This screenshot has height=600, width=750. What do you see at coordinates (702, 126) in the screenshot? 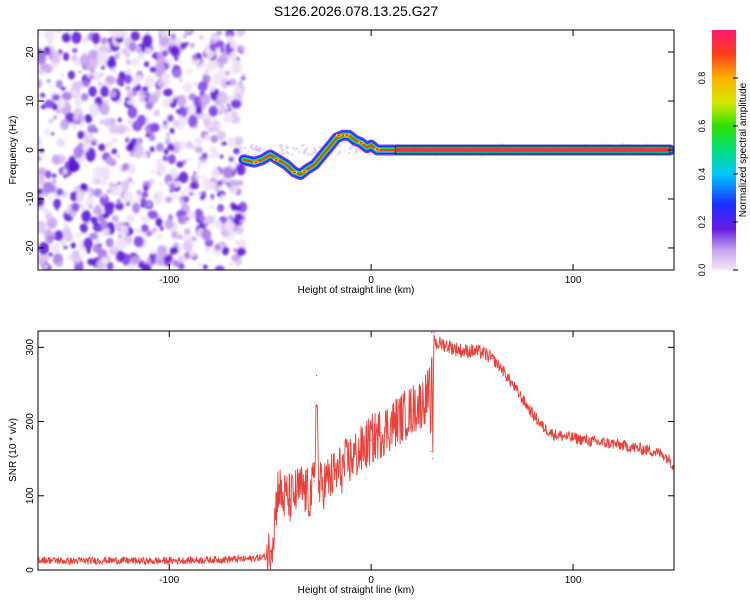
I see `colorbar-tick-label: 0.6` at bounding box center [702, 126].